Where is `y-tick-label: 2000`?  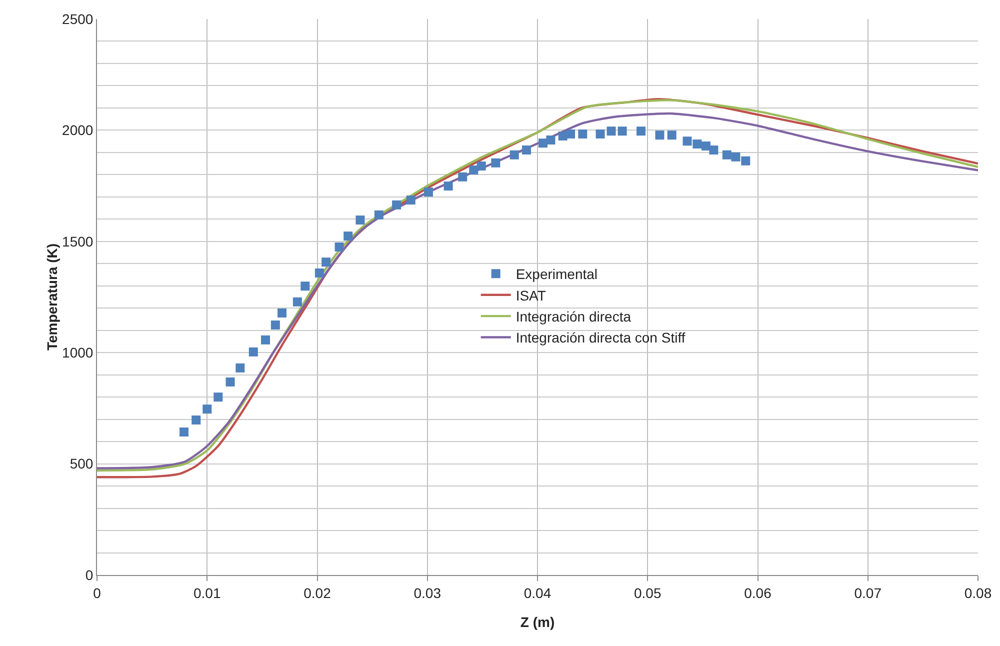 y-tick-label: 2000 is located at coordinates (78, 130).